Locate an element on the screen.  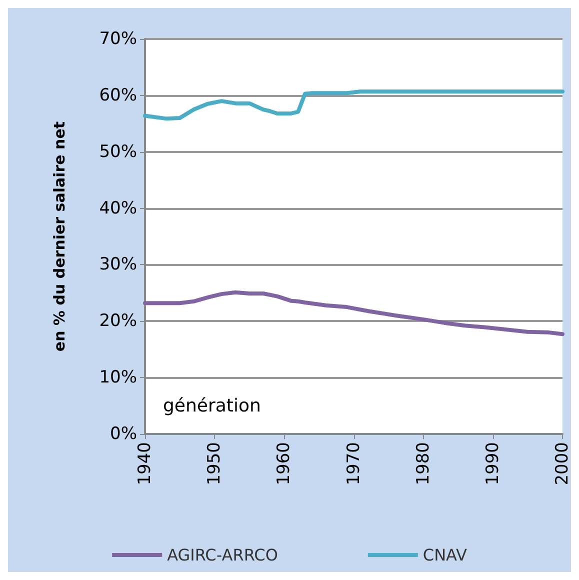
y-tick-label: 10% is located at coordinates (118, 378).